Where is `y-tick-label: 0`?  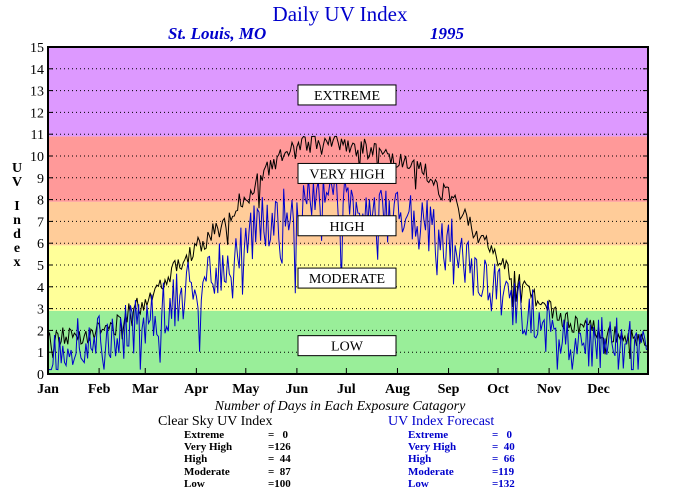
y-tick-label: 0 is located at coordinates (40, 375).